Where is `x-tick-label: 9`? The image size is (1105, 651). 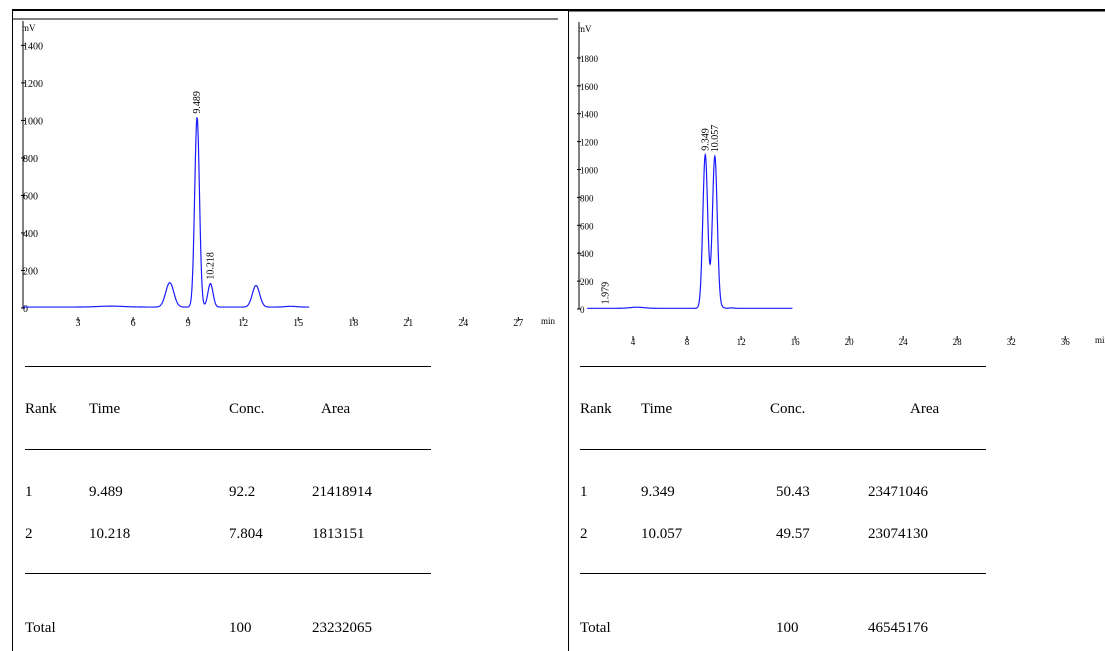 x-tick-label: 9 is located at coordinates (188, 323).